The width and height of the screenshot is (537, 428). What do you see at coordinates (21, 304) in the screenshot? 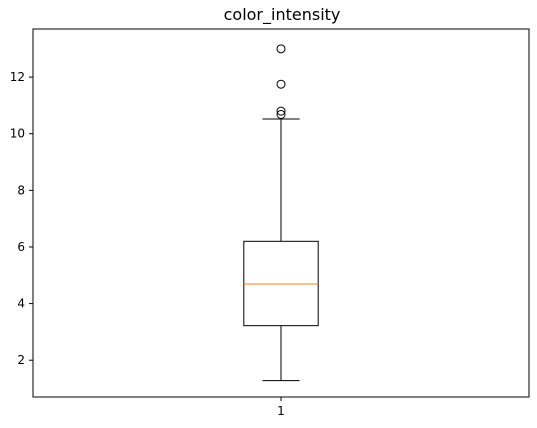
I see `y-tick-label: 4` at bounding box center [21, 304].